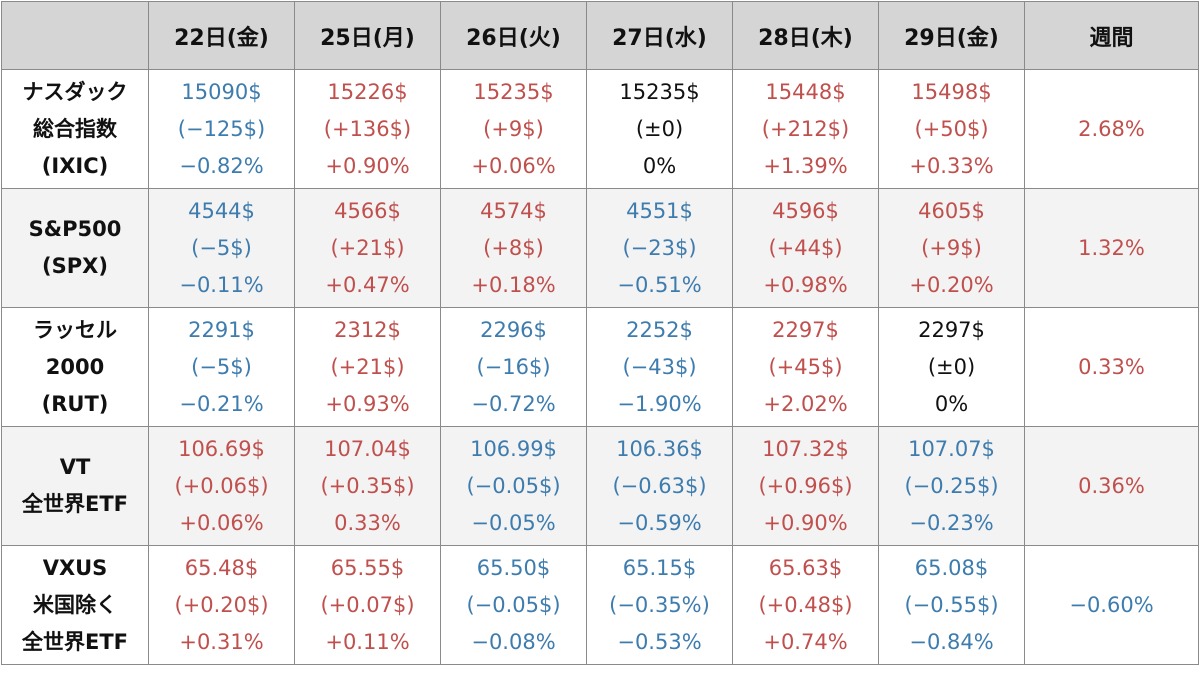 This screenshot has width=1200, height=684. I want to click on cell-change: (−125$), so click(221, 128).